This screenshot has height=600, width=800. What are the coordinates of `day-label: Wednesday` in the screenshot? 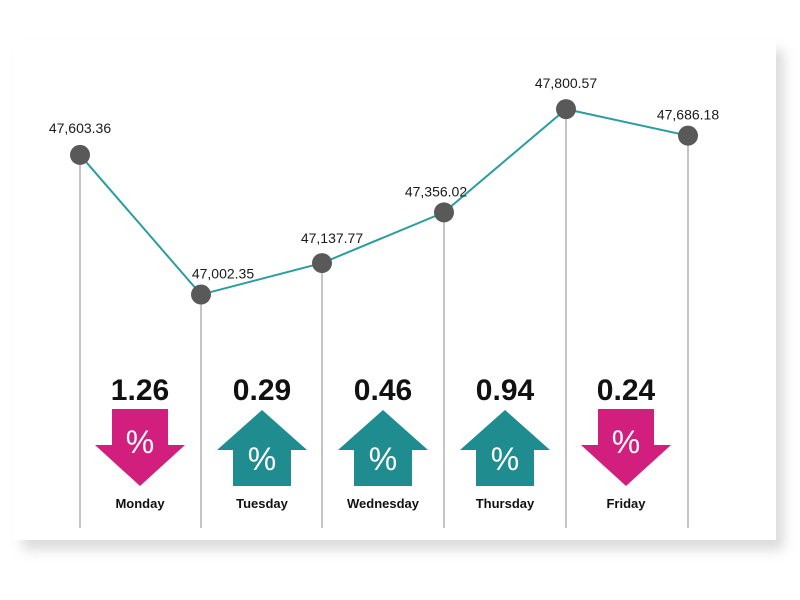 It's located at (383, 503).